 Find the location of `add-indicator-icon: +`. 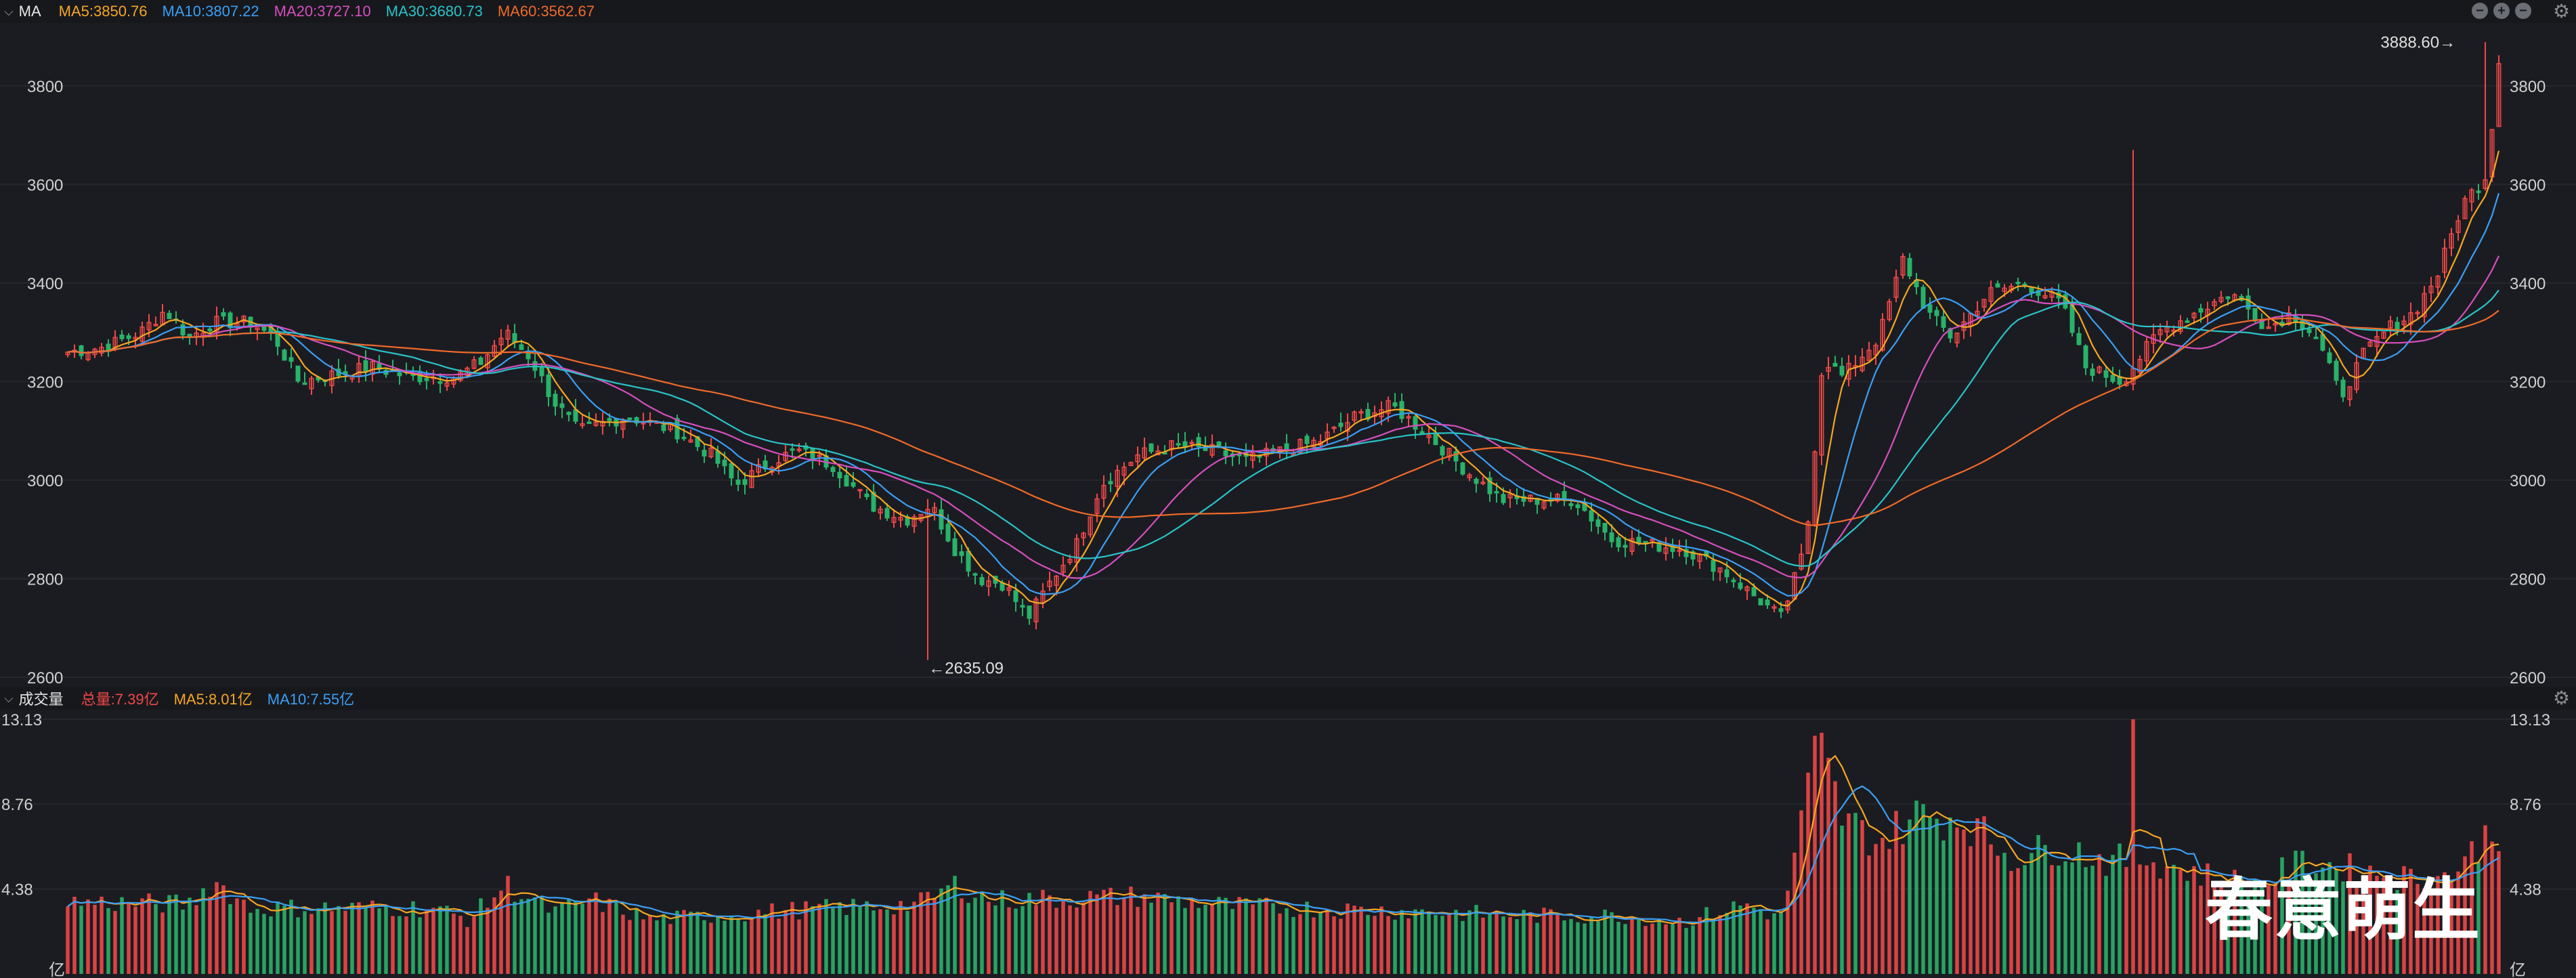

add-indicator-icon: + is located at coordinates (2501, 11).